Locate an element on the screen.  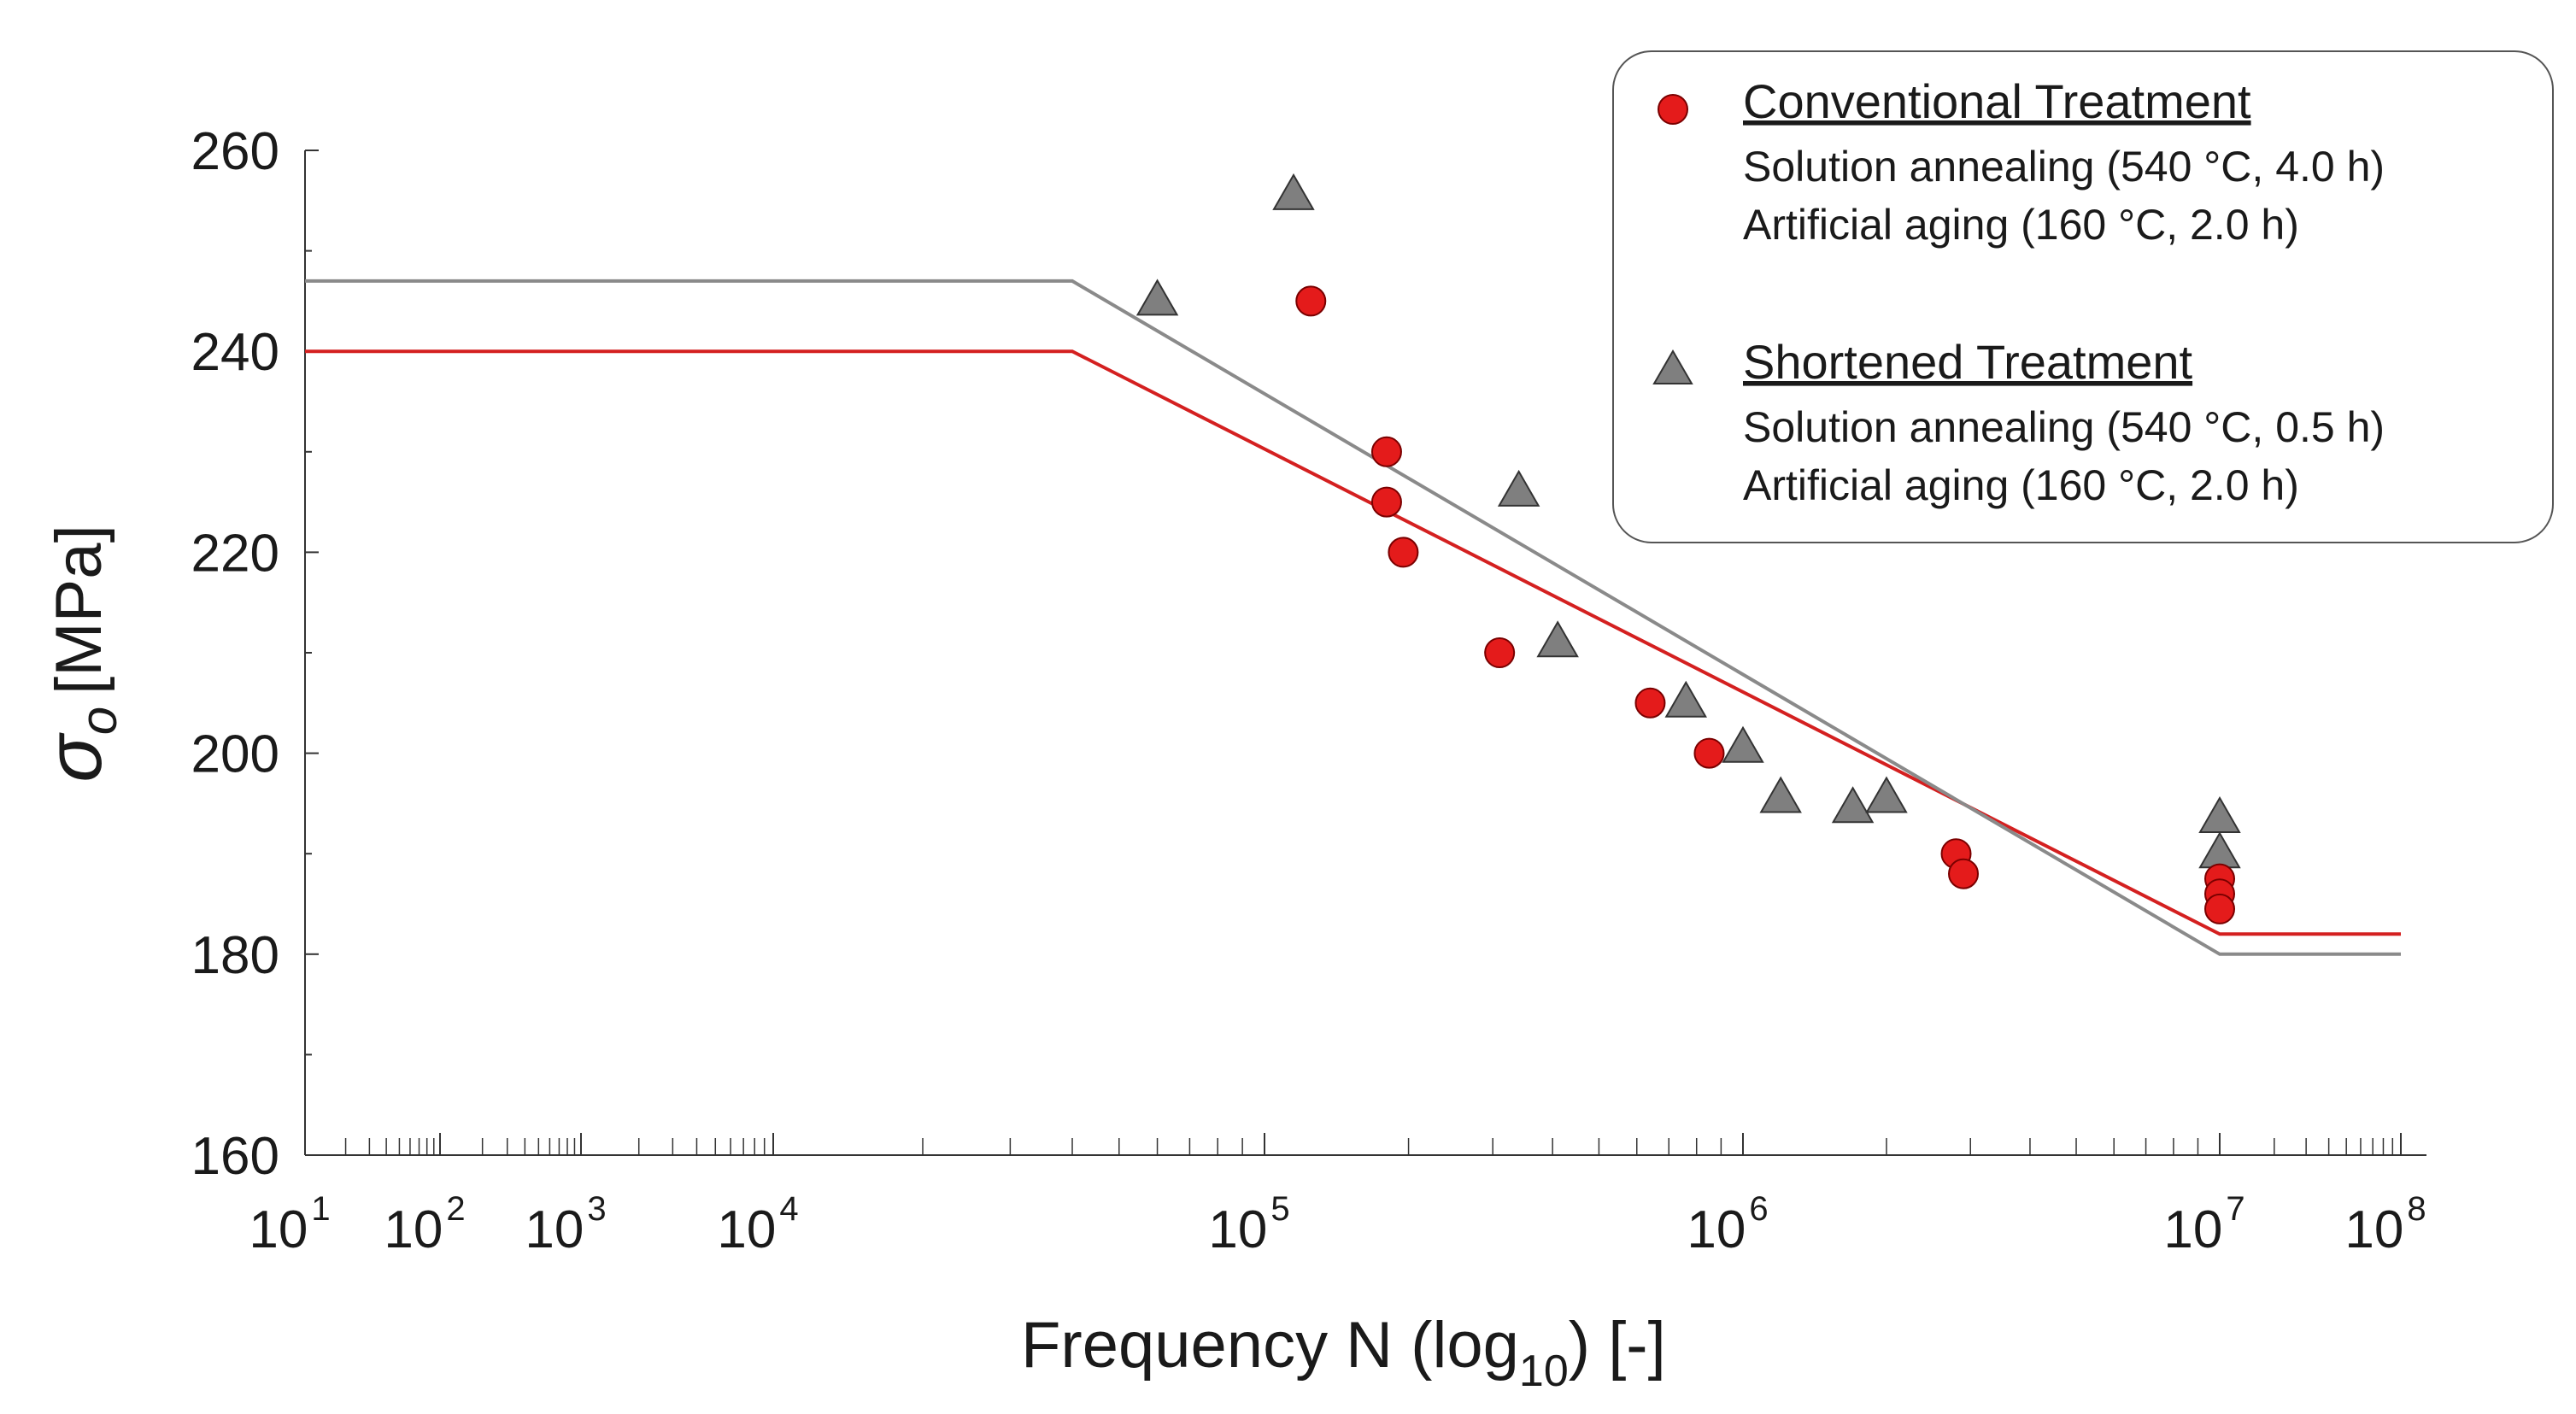
x-ticks: 10 1 10 2 10 3 10 4 10 5 10 6 10 7 10 8 is located at coordinates (1337, 1196).